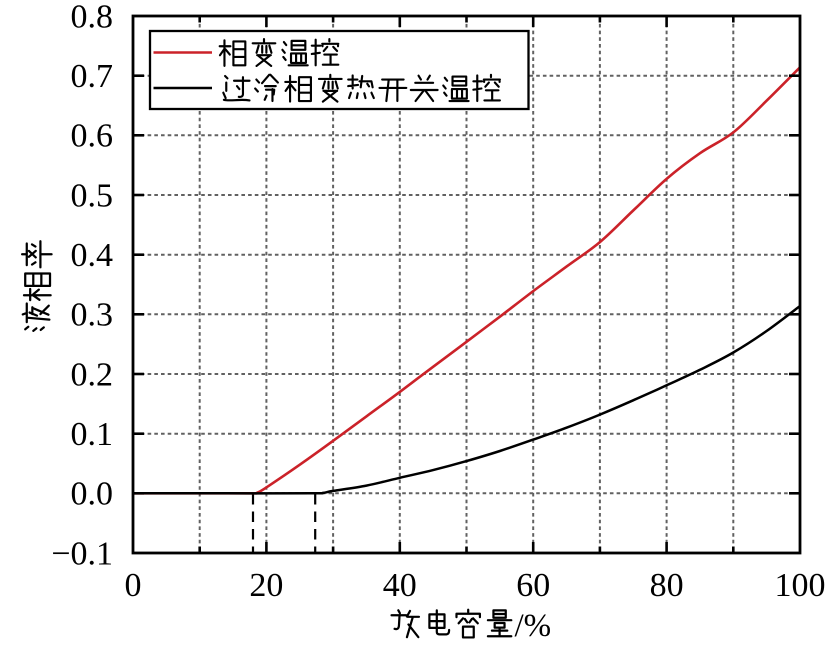  Describe the element at coordinates (92, 434) in the screenshot. I see `svg-text: 0.1` at that location.